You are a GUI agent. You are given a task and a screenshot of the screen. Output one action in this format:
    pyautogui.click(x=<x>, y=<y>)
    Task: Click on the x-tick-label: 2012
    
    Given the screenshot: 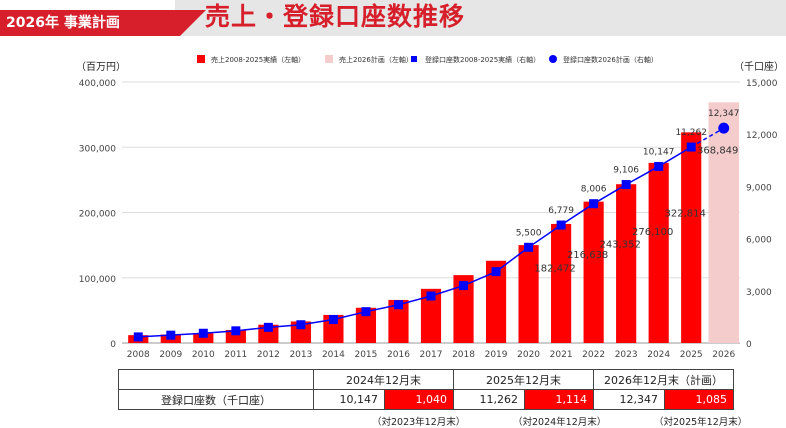 What is the action you would take?
    pyautogui.click(x=268, y=355)
    